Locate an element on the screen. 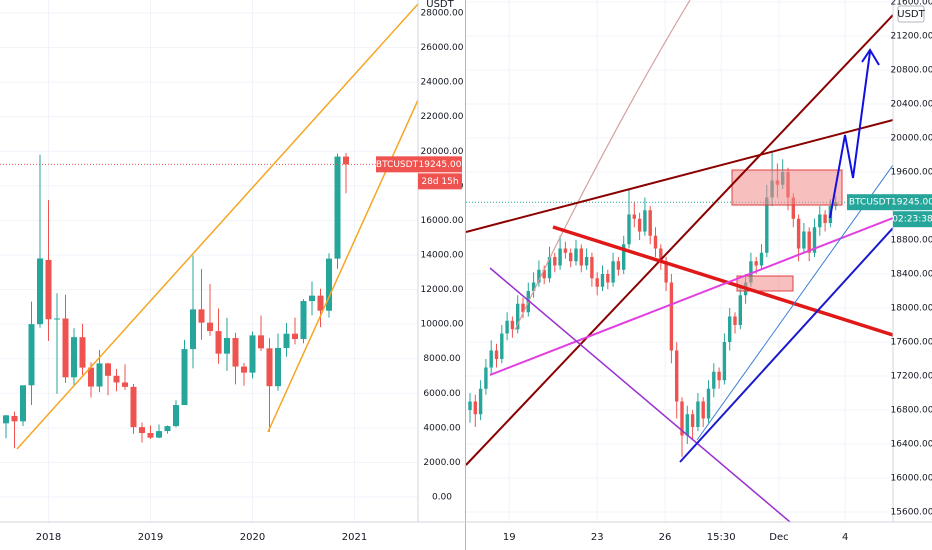 The width and height of the screenshot is (932, 550). x-tick-label: 19 is located at coordinates (509, 537).